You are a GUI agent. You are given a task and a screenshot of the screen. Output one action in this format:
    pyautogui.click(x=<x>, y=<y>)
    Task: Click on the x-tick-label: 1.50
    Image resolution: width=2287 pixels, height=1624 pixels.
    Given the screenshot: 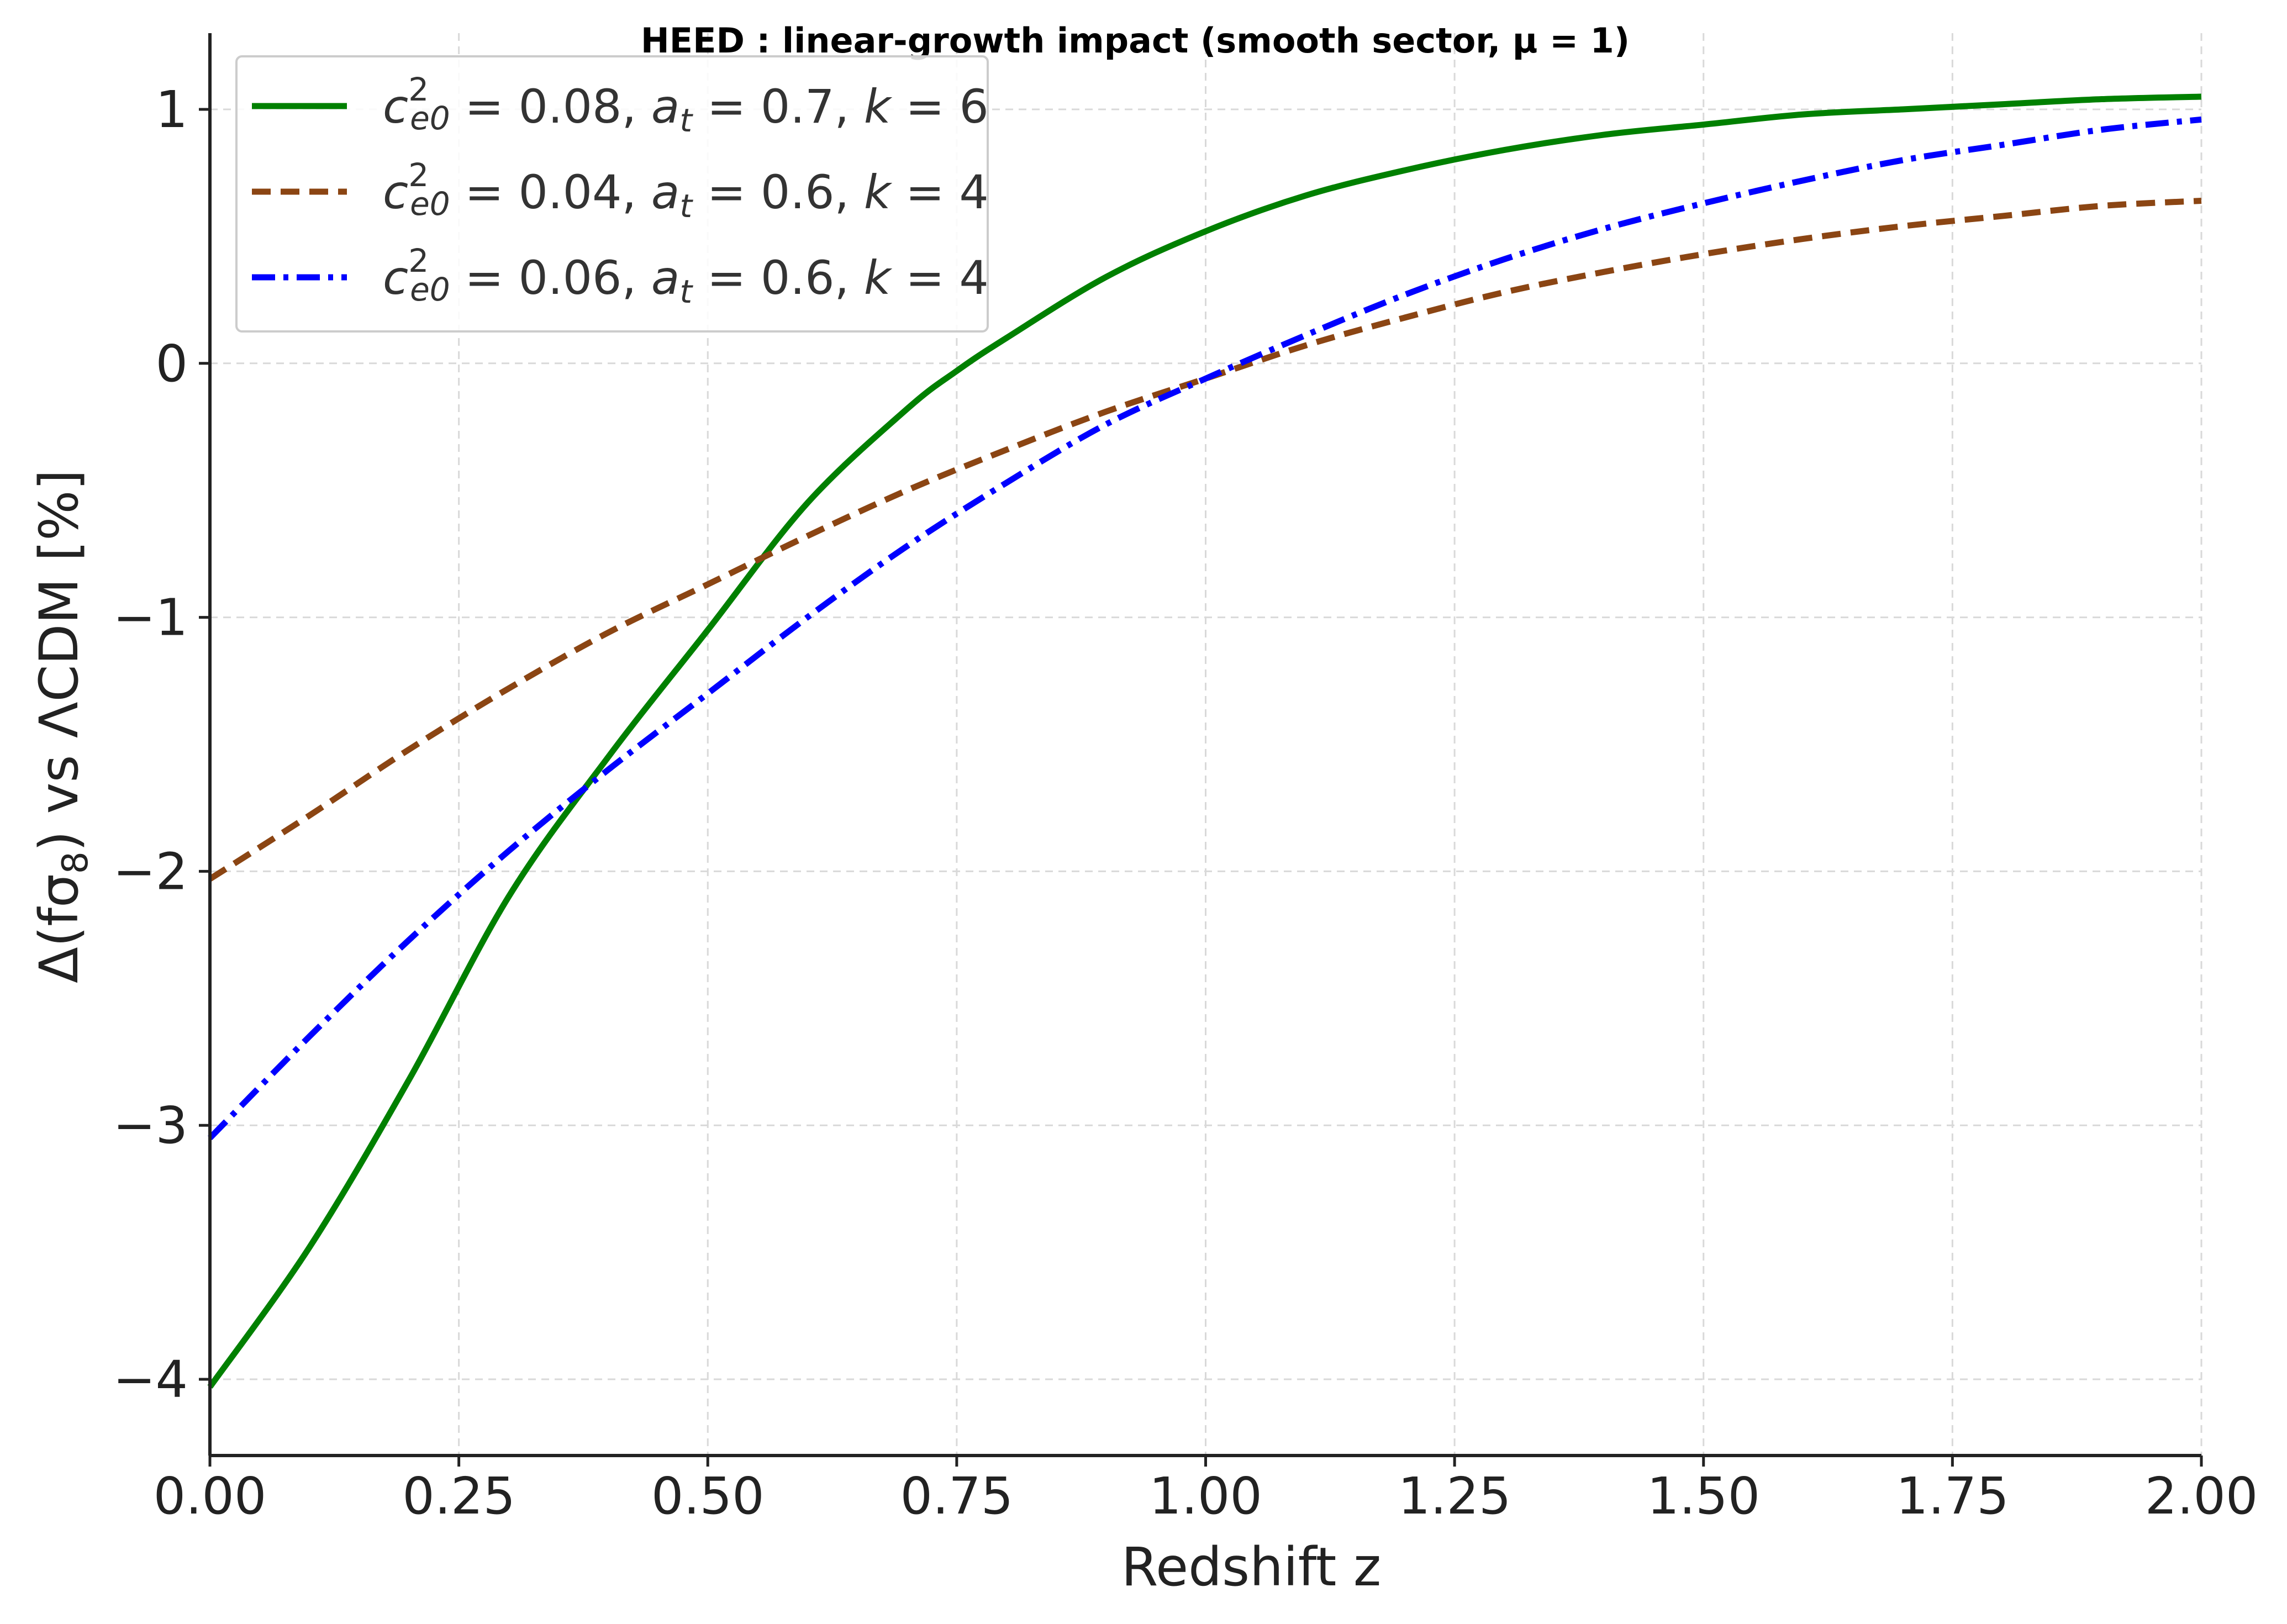 What is the action you would take?
    pyautogui.click(x=1704, y=1496)
    